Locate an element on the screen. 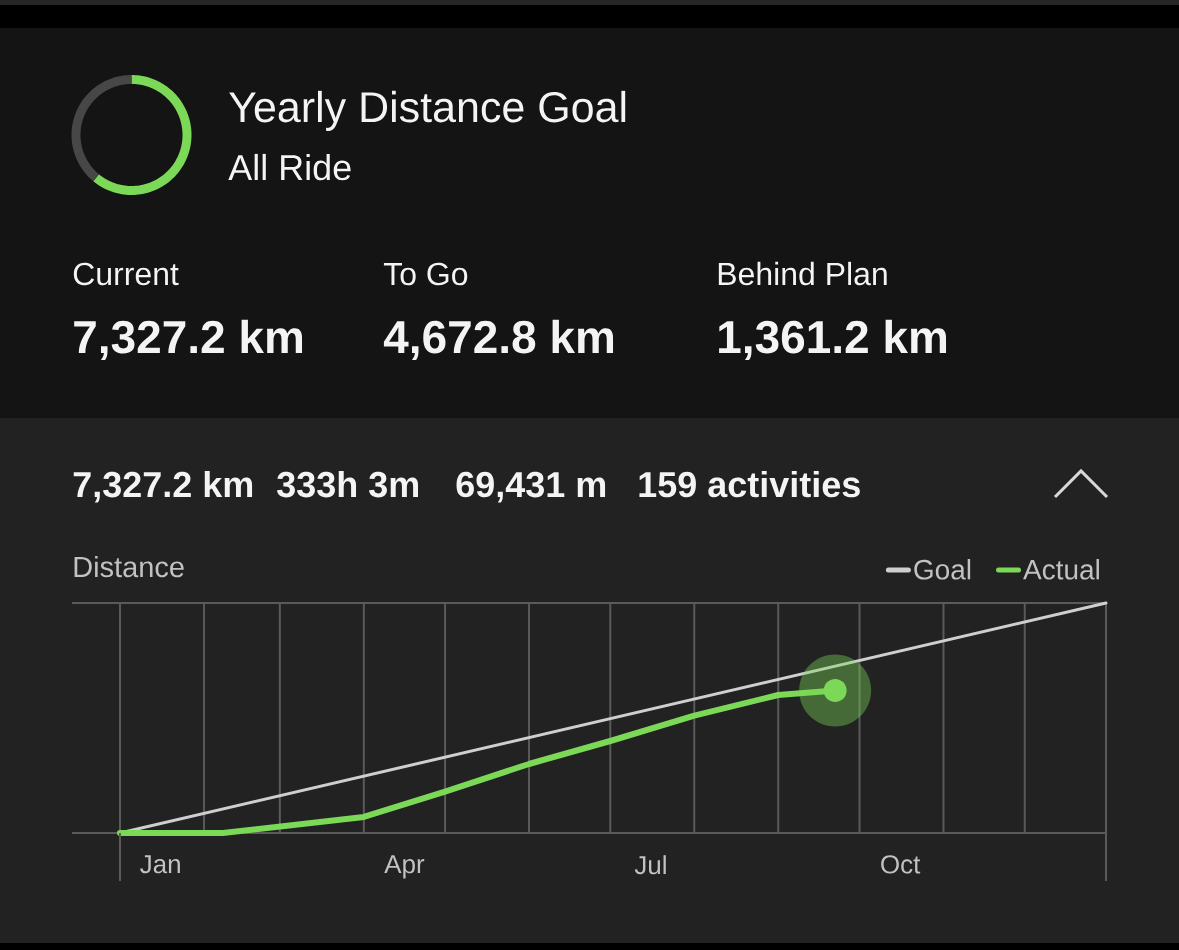 This screenshot has width=1179, height=950. text: 4,672.8 km is located at coordinates (498, 340).